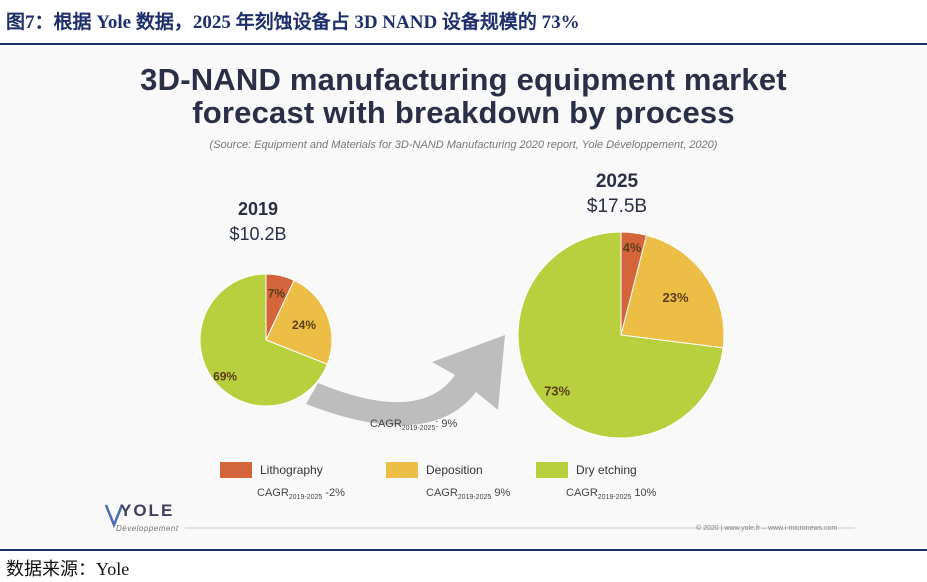 The image size is (927, 582). What do you see at coordinates (463, 112) in the screenshot?
I see `chart-title-line2: forecast with breakdown by process` at bounding box center [463, 112].